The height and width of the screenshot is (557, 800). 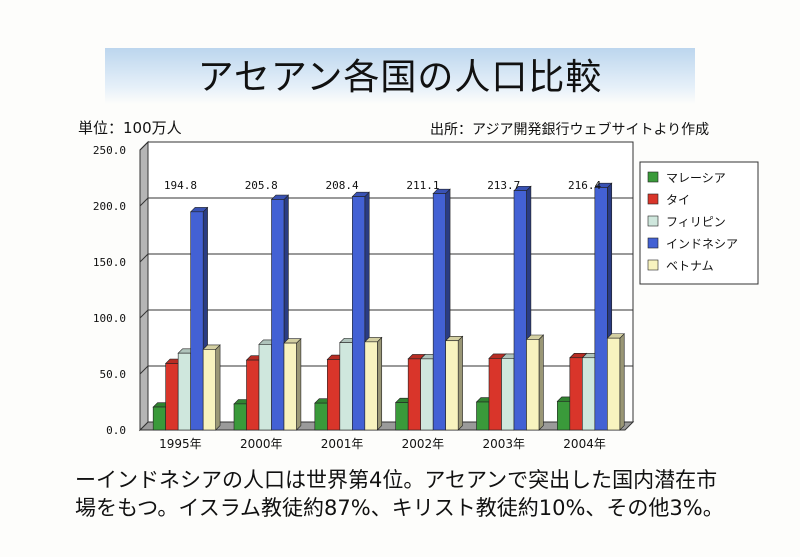 I want to click on y-tick-label: 100.0, so click(x=109, y=318).